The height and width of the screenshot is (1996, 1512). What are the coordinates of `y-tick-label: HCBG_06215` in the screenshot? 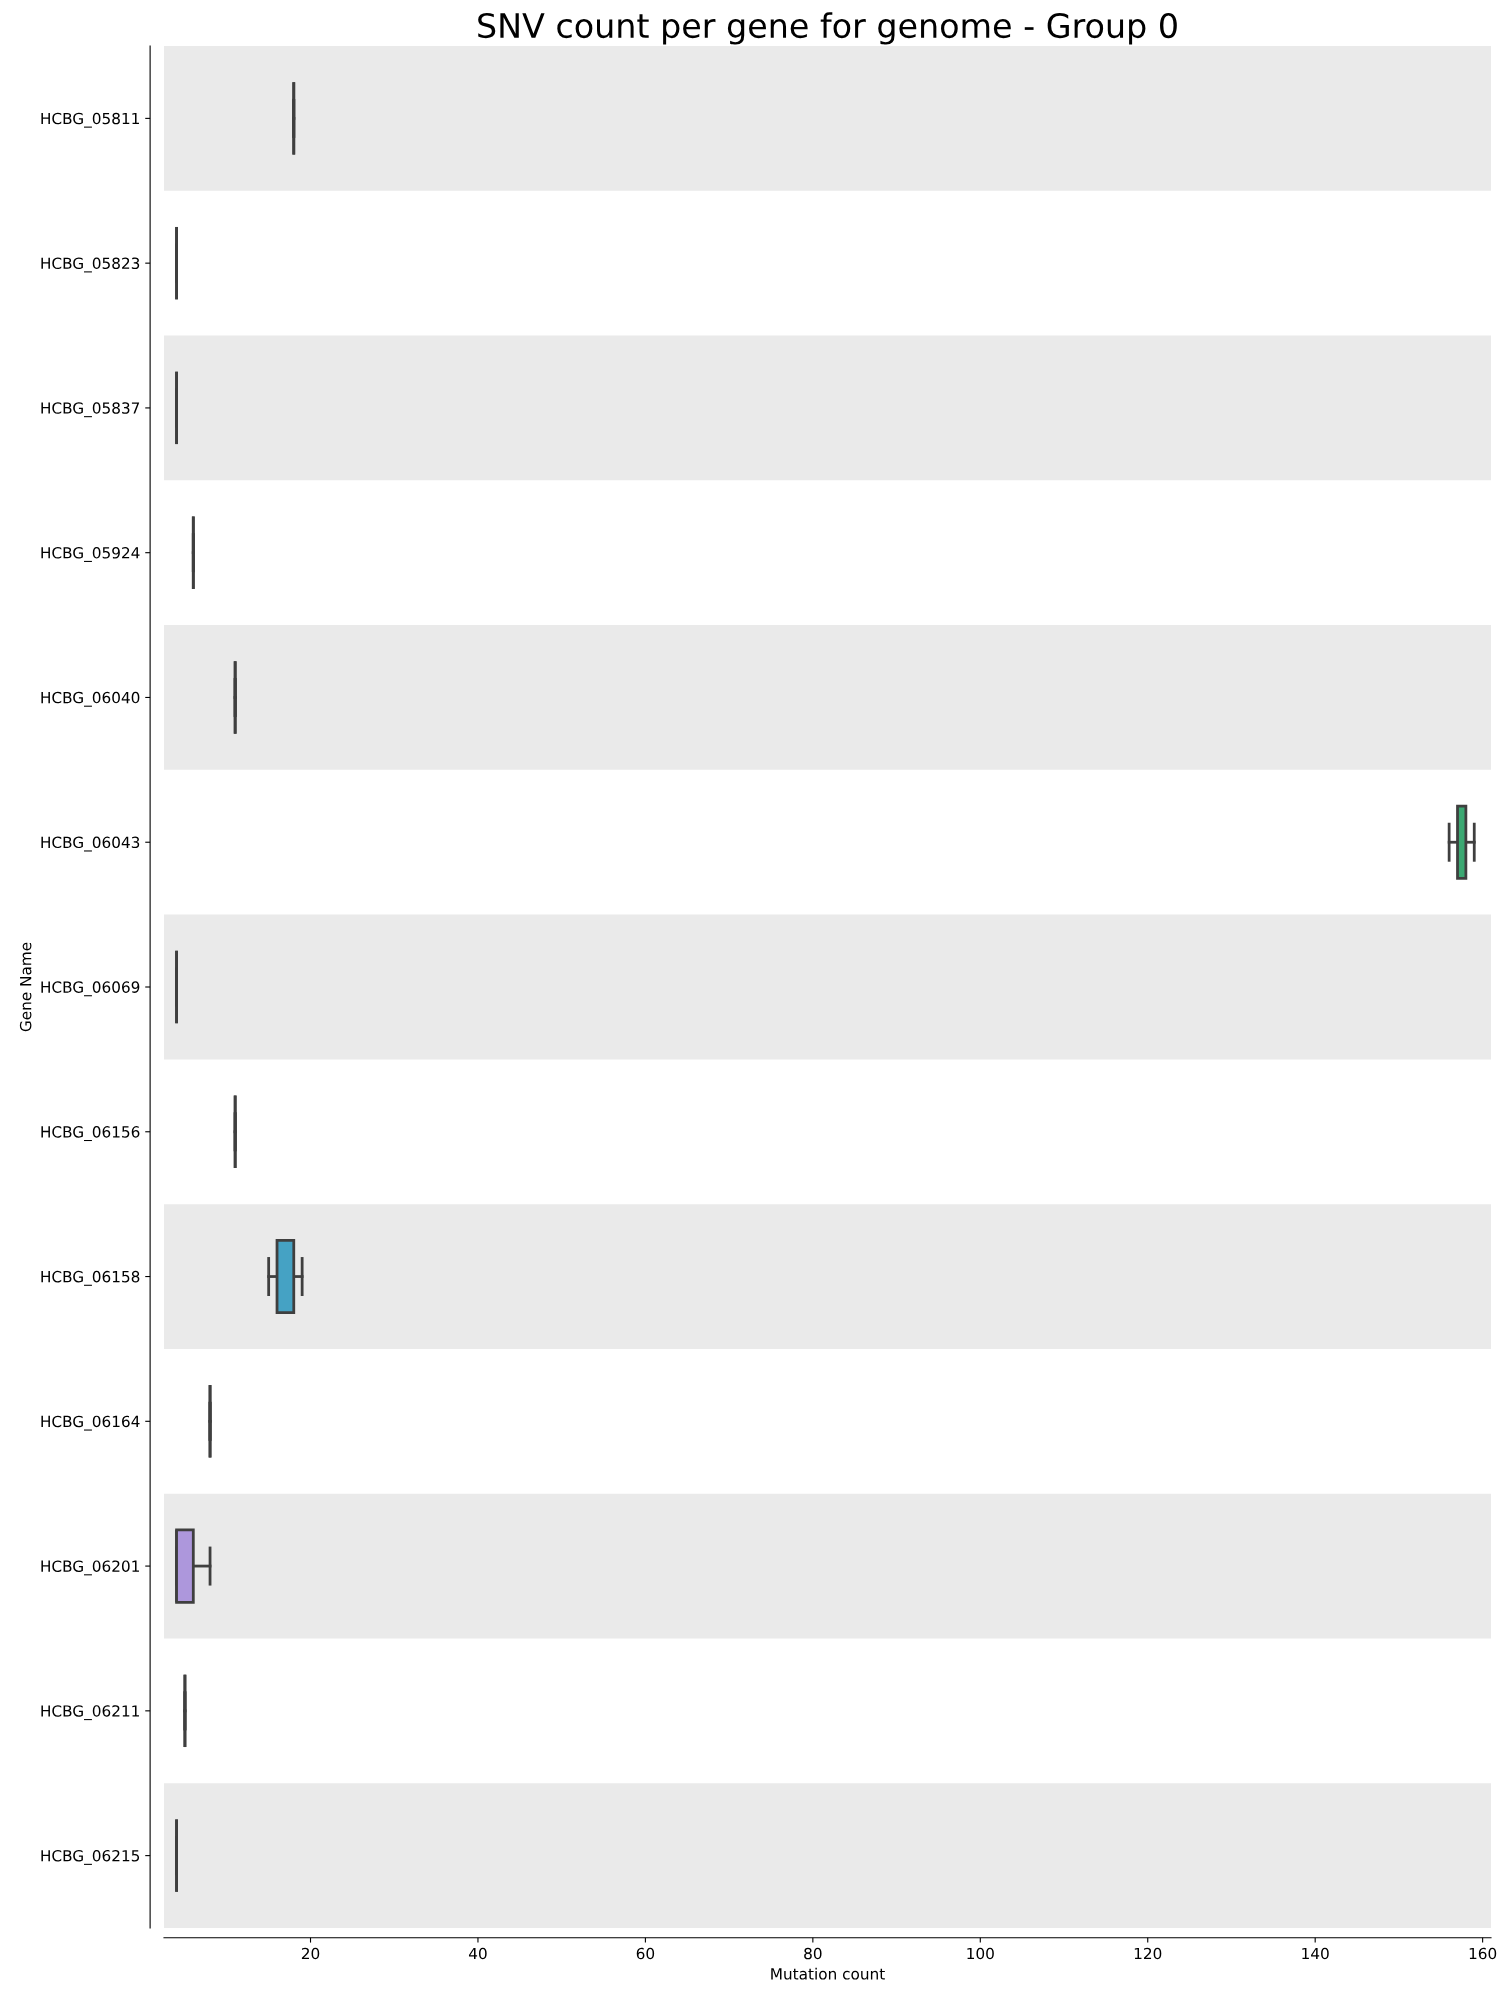 It's located at (90, 1857).